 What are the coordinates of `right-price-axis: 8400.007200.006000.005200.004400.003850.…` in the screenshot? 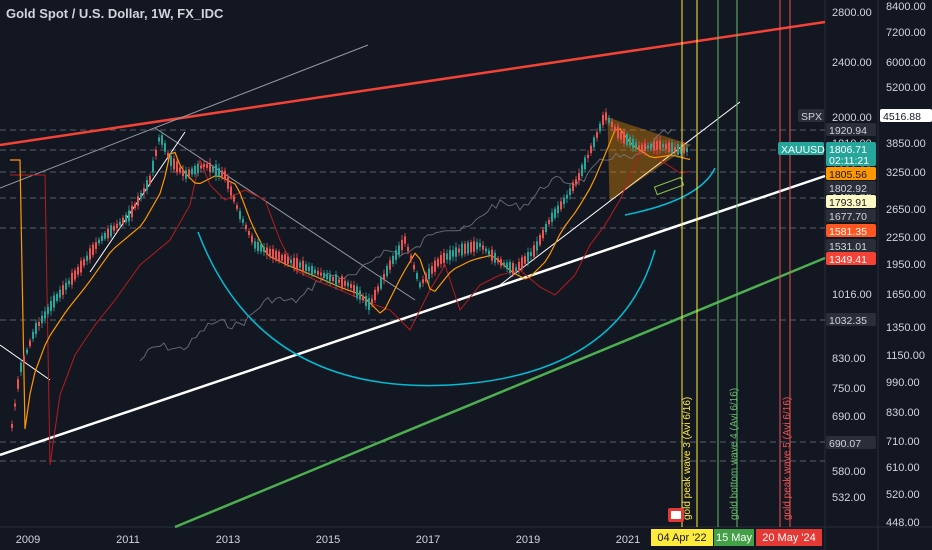 It's located at (906, 265).